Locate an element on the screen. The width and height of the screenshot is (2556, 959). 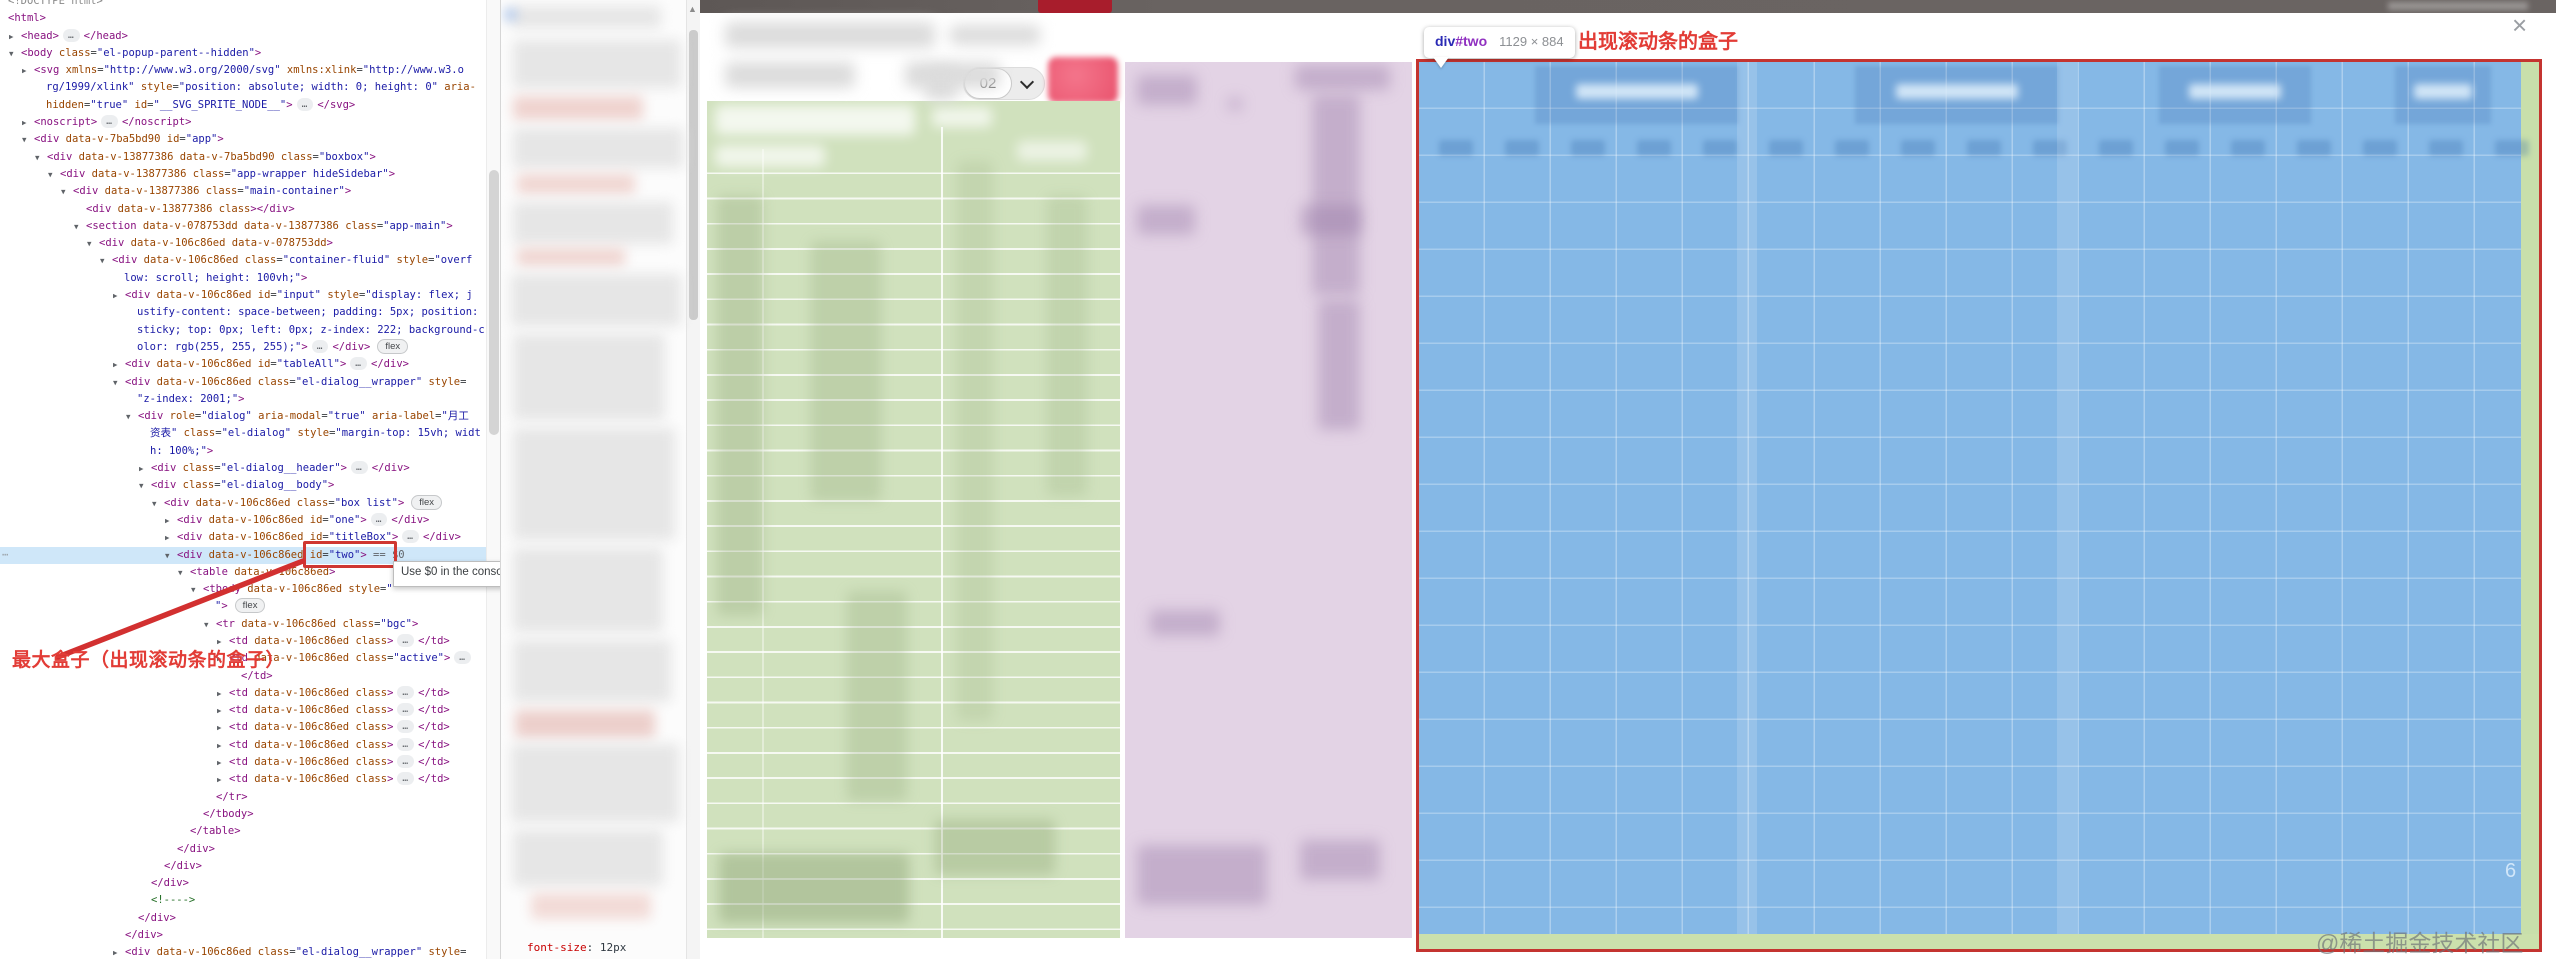
code-line: </tr> is located at coordinates (243, 797).